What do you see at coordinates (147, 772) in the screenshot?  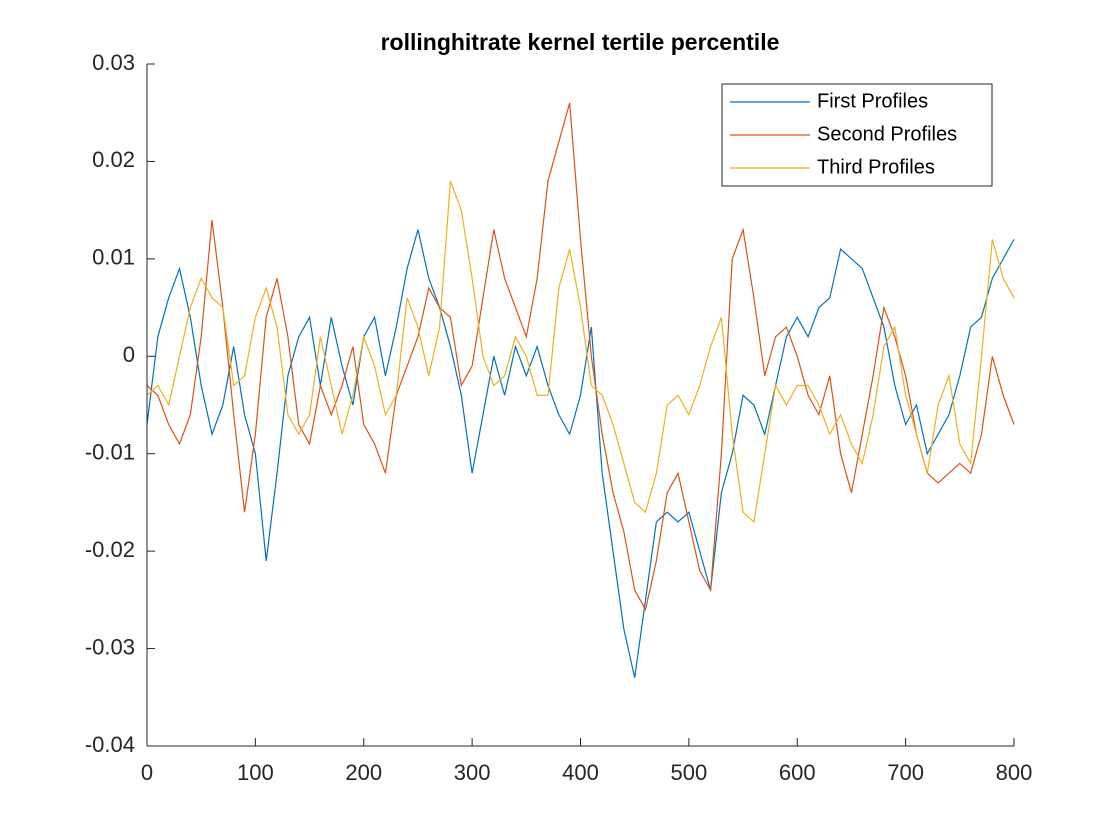 I see `x-tick-label: 0` at bounding box center [147, 772].